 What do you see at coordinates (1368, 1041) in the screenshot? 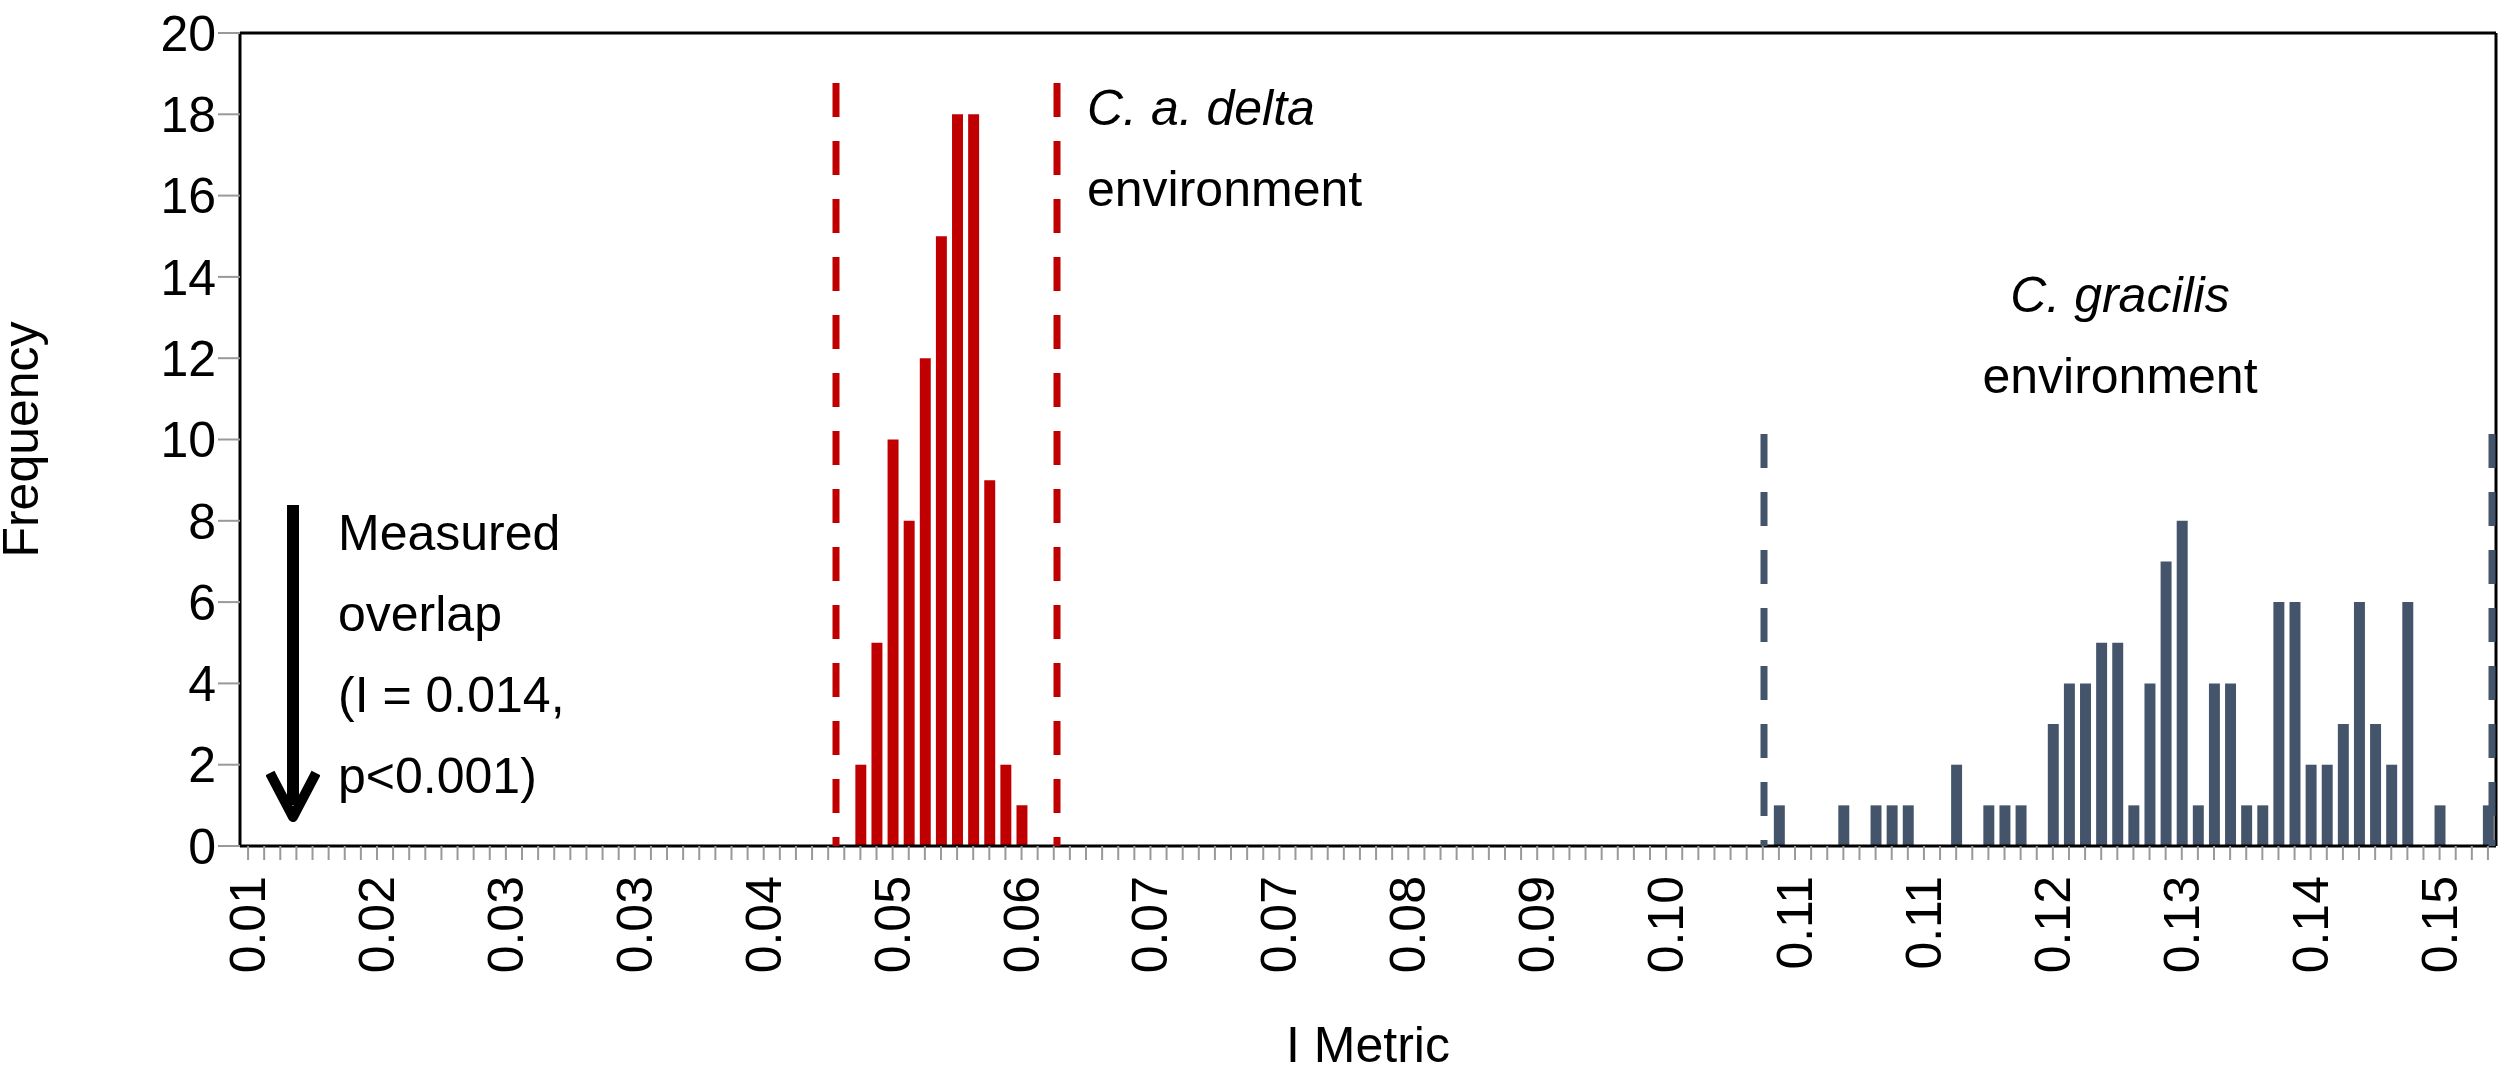
I see `x-axis-title: I Metric` at bounding box center [1368, 1041].